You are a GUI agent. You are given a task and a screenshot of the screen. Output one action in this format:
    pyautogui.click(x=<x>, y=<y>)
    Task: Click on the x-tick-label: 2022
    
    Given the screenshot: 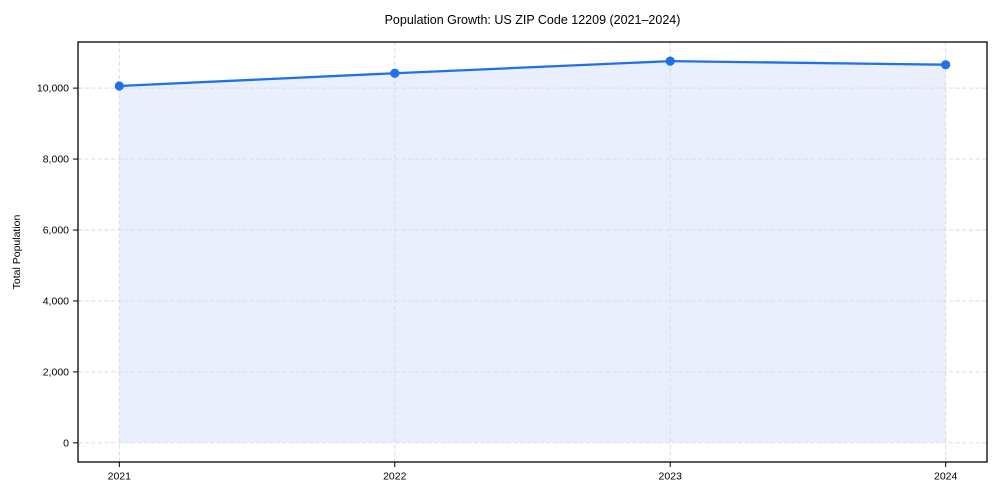 What is the action you would take?
    pyautogui.click(x=395, y=477)
    